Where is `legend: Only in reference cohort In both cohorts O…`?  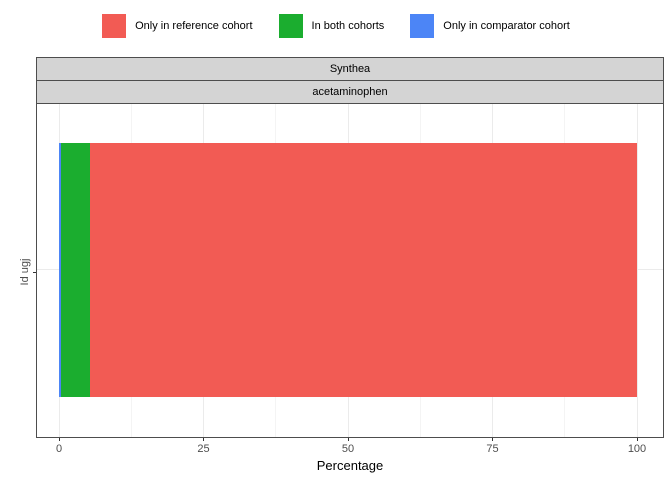 legend: Only in reference cohort In both cohorts O… is located at coordinates (336, 26).